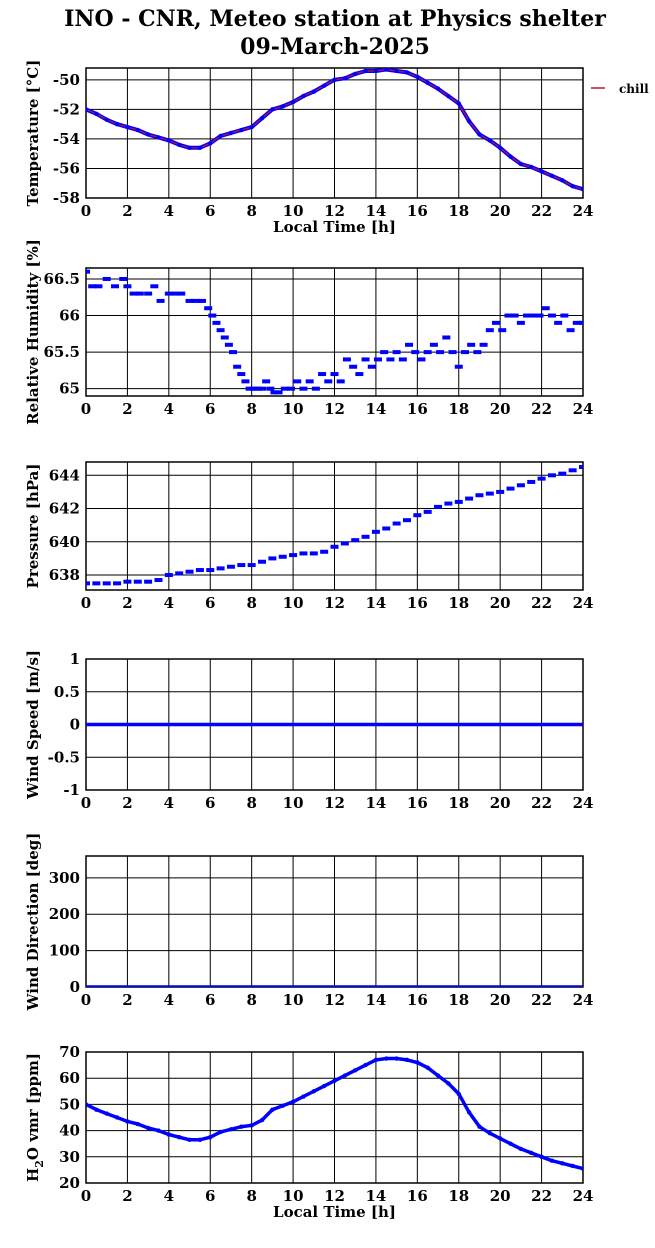 The image size is (655, 1248). What do you see at coordinates (64, 914) in the screenshot?
I see `wind_direction-ytick-label: 200` at bounding box center [64, 914].